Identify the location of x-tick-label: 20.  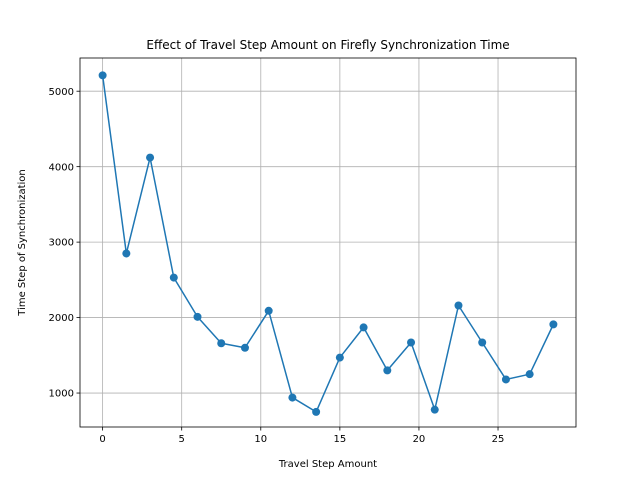
(419, 439).